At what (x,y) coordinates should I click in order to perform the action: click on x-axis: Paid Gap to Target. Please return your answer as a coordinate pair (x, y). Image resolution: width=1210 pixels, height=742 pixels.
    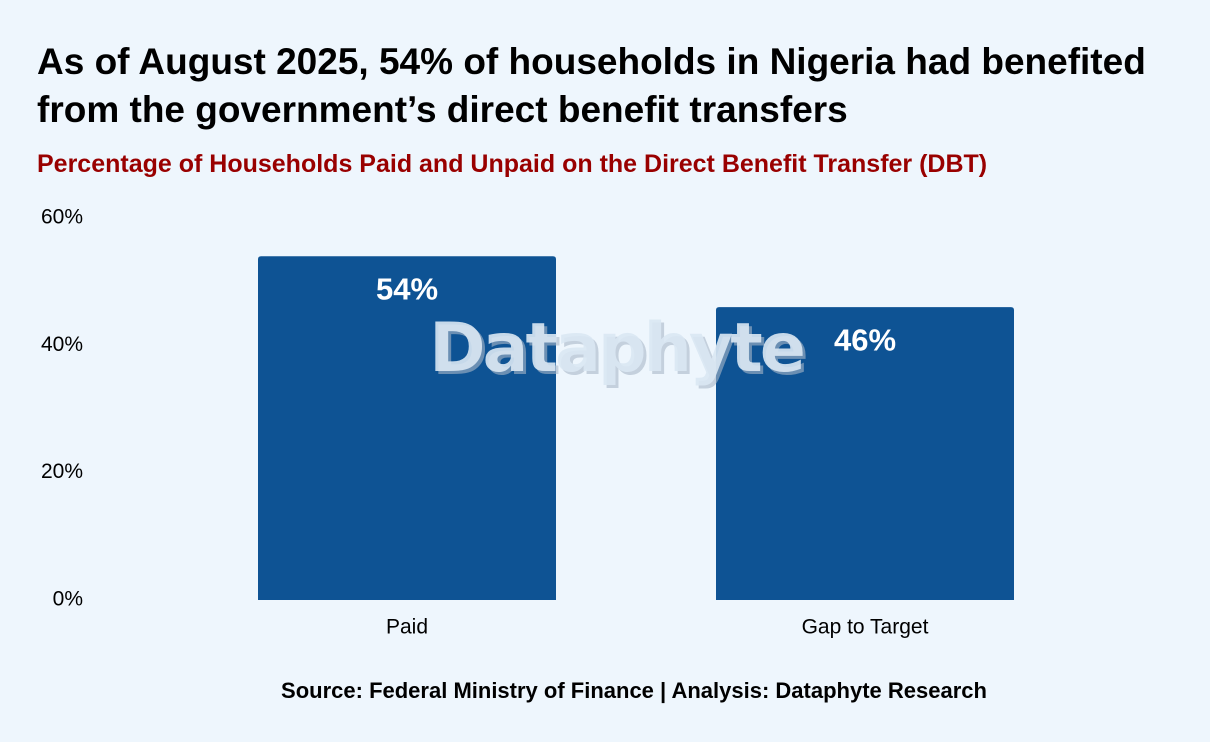
    Looking at the image, I should click on (657, 627).